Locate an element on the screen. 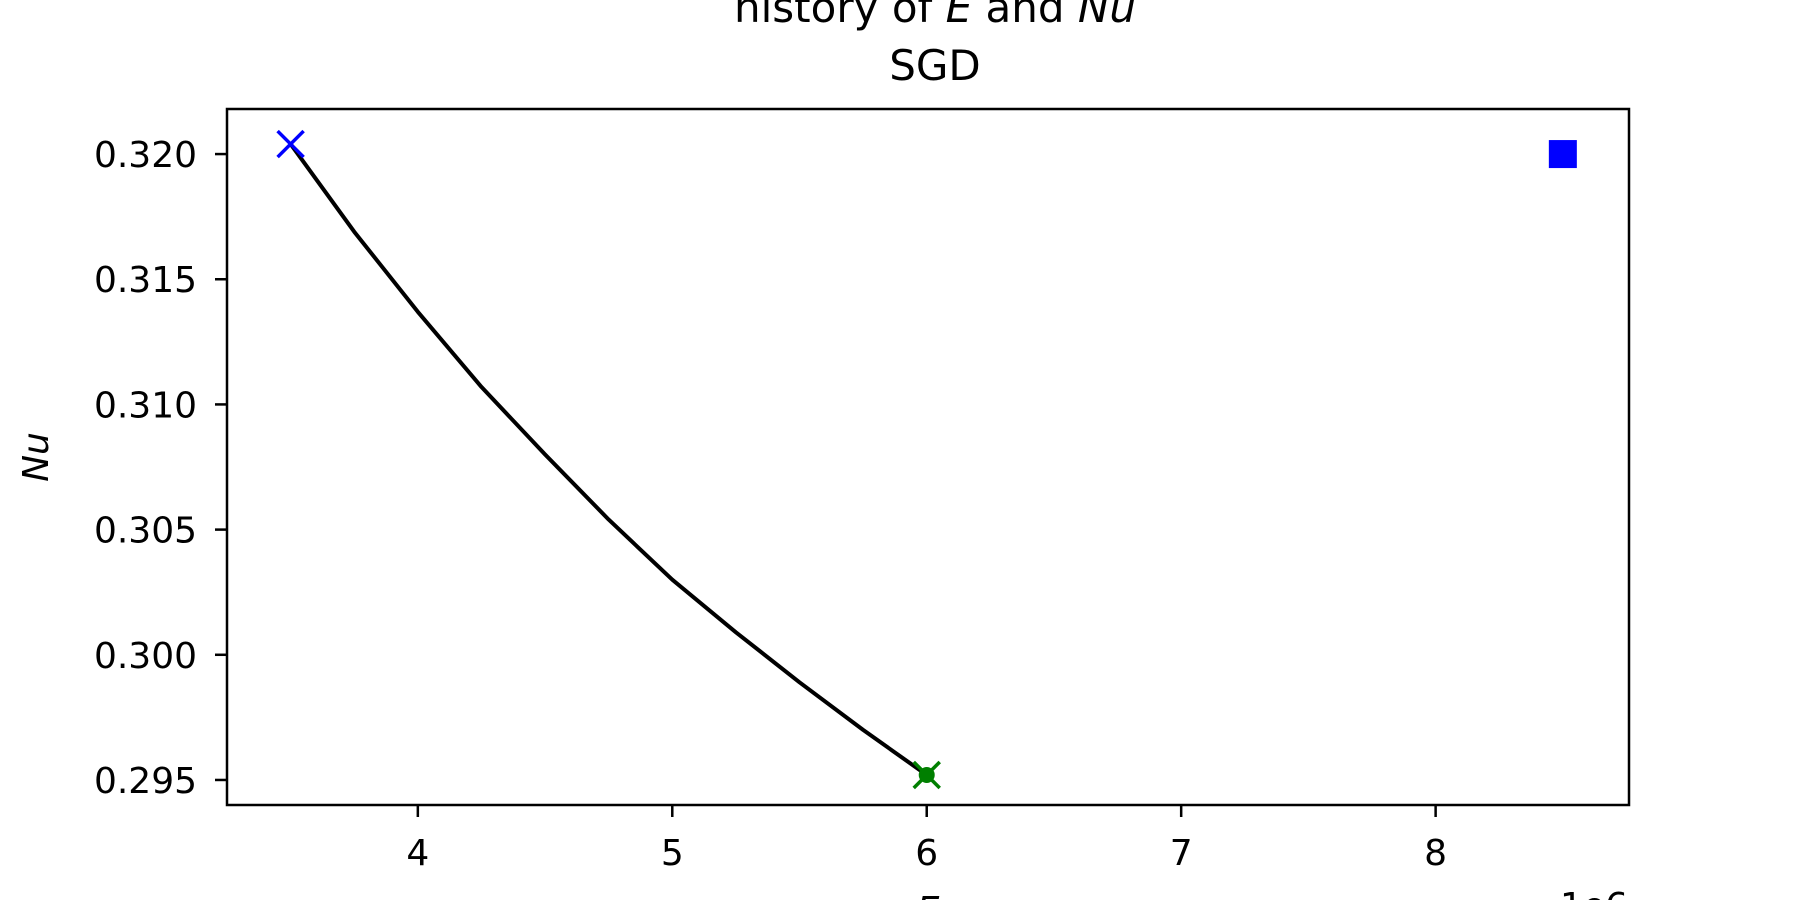 This screenshot has width=1800, height=900. marker-target-square is located at coordinates (1562, 154).